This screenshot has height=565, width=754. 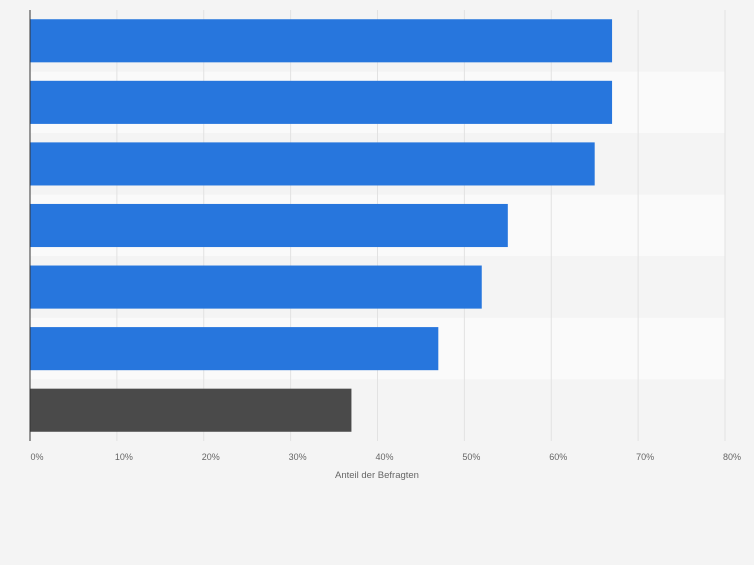 I want to click on x-tick-label-60: 60%, so click(x=558, y=457).